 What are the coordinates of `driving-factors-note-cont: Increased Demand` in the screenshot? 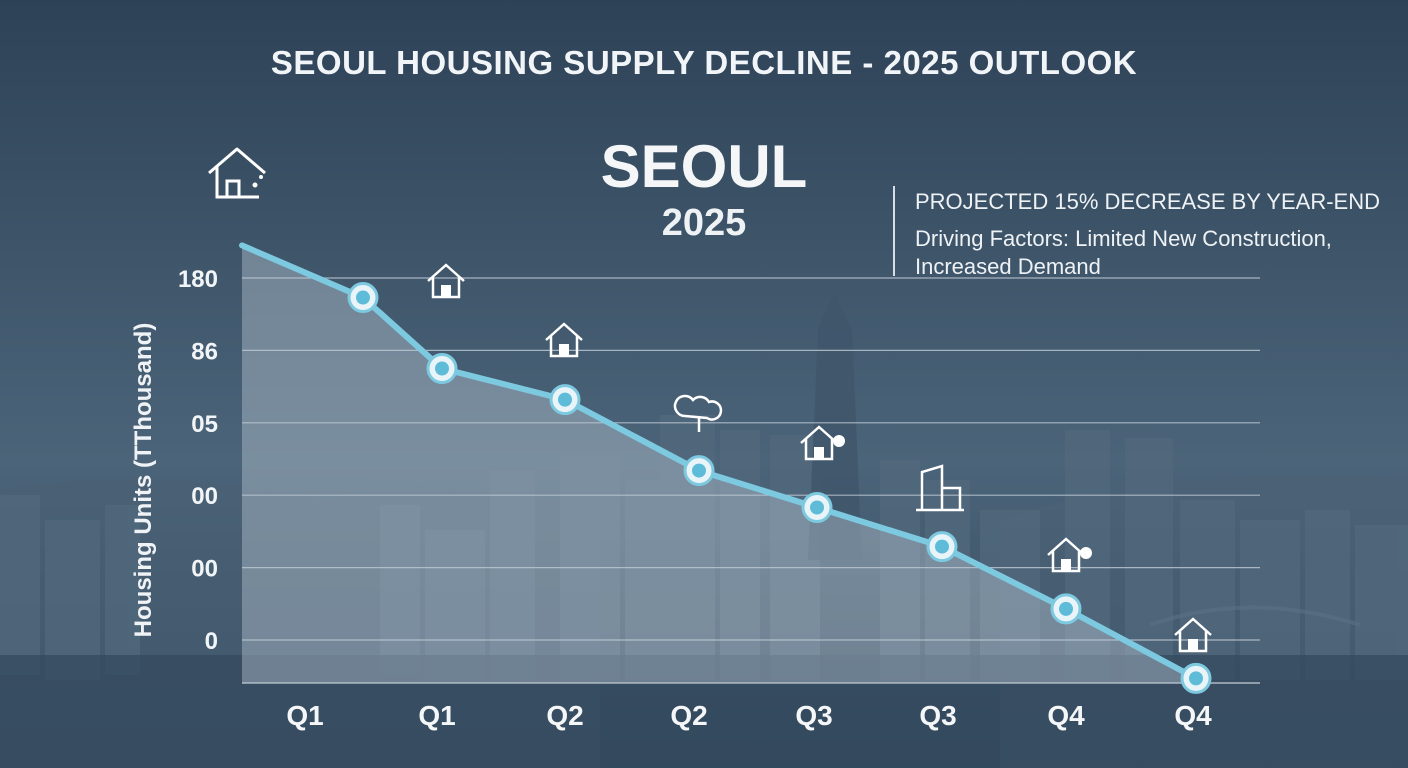 It's located at (1008, 266).